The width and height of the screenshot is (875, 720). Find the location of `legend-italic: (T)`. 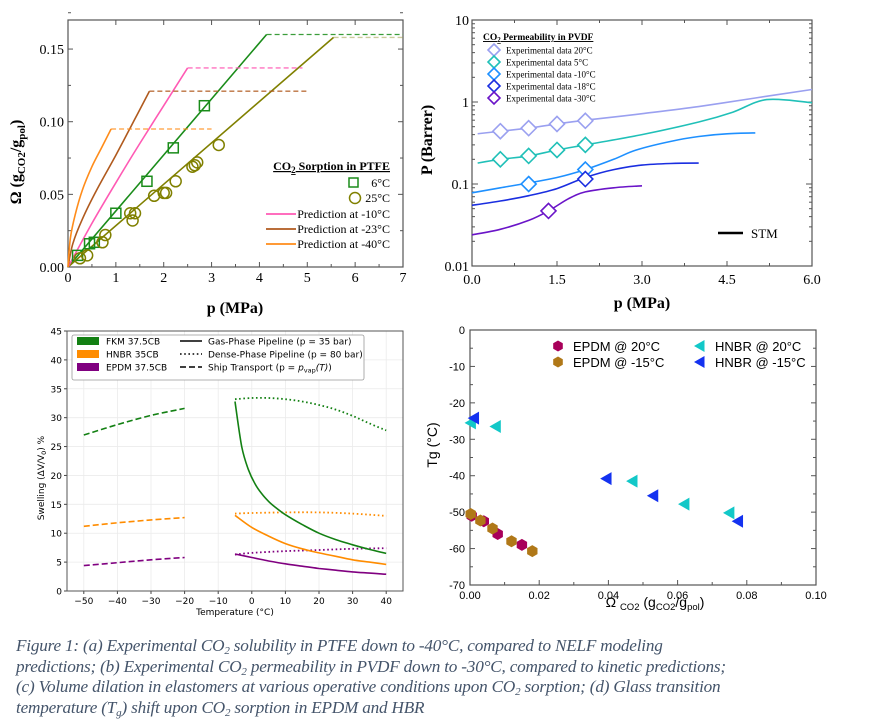

legend-italic: (T) is located at coordinates (322, 369).